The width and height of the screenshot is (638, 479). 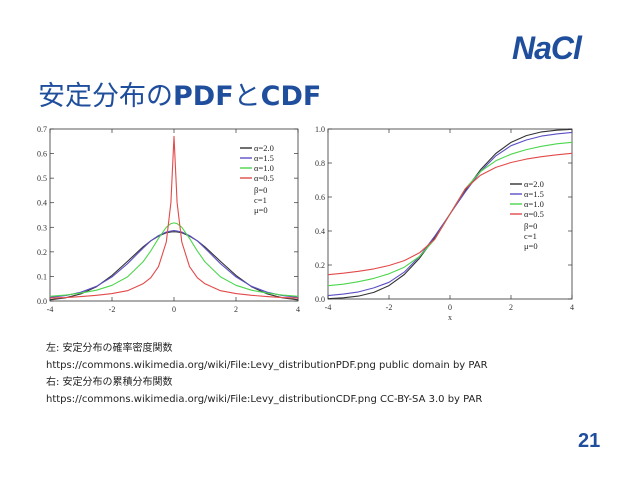 I want to click on slide-title: 安定分布のPDFとCDF, so click(x=179, y=93).